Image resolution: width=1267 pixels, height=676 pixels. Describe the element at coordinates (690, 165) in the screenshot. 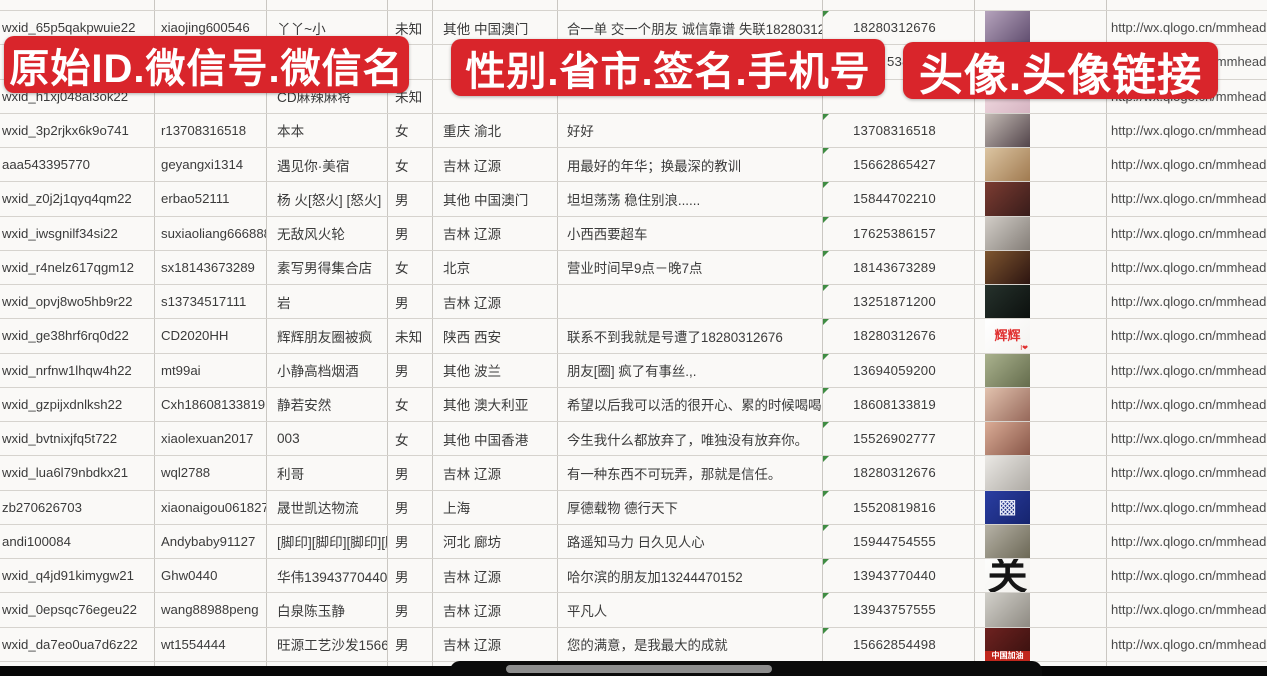

I see `cell-signature: 用最好的年华；换最深的教训` at that location.